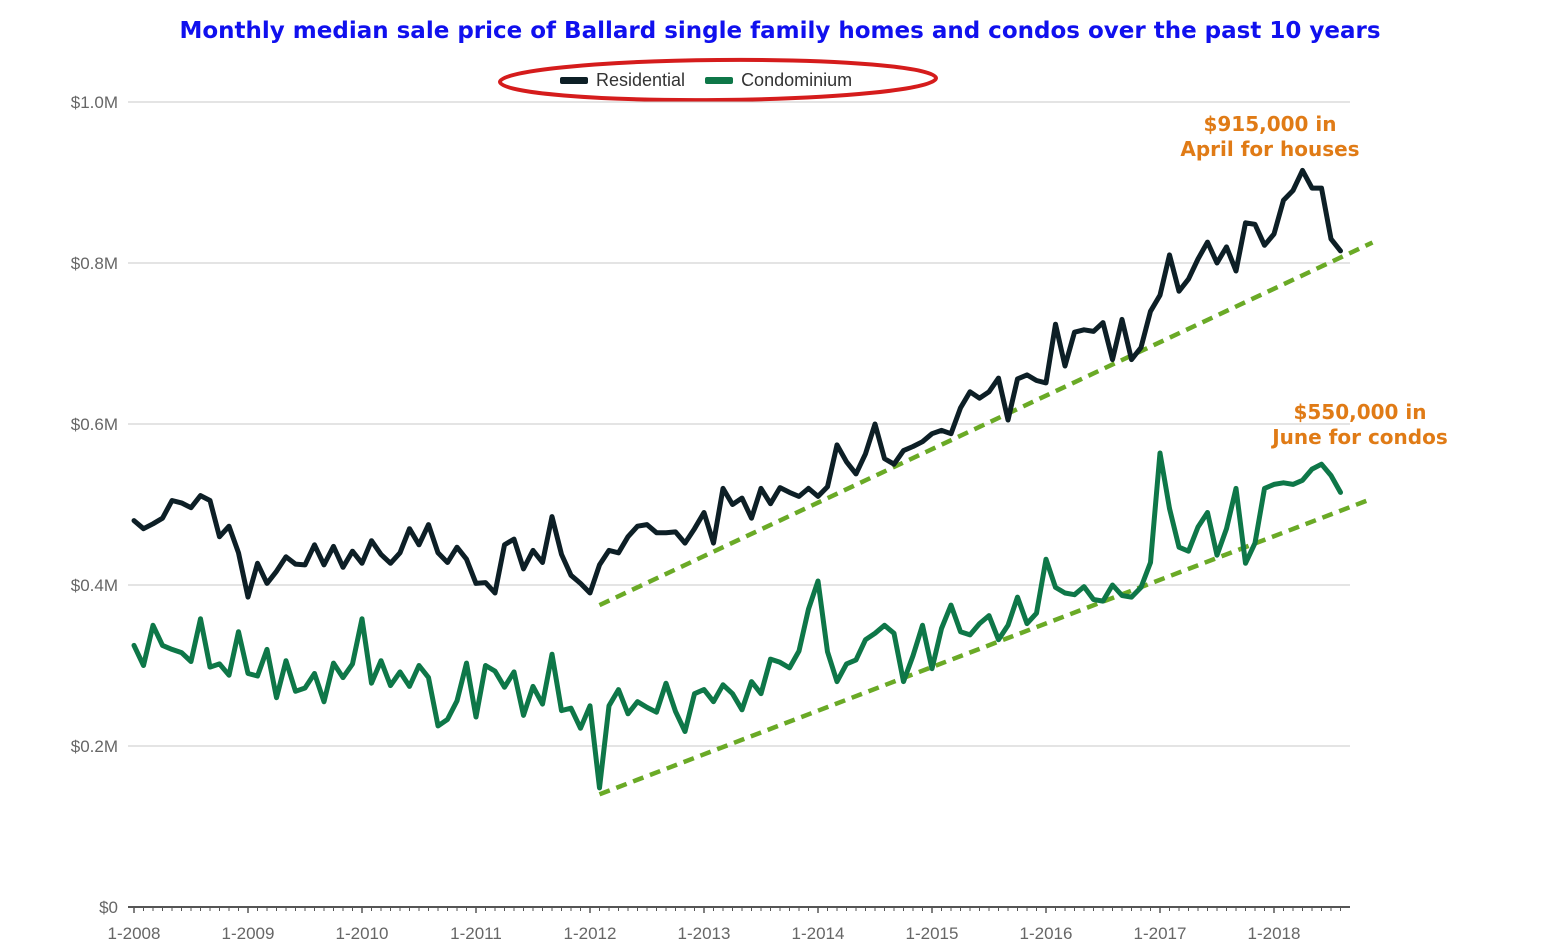 The width and height of the screenshot is (1560, 941). Describe the element at coordinates (94, 102) in the screenshot. I see `y-tick-label: $1.0M` at that location.